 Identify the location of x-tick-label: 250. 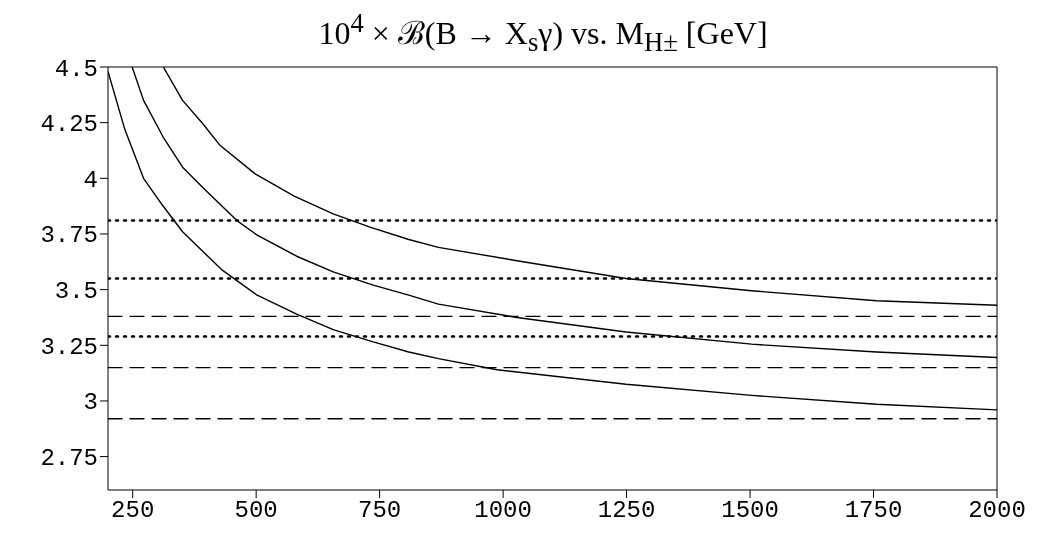
(133, 511).